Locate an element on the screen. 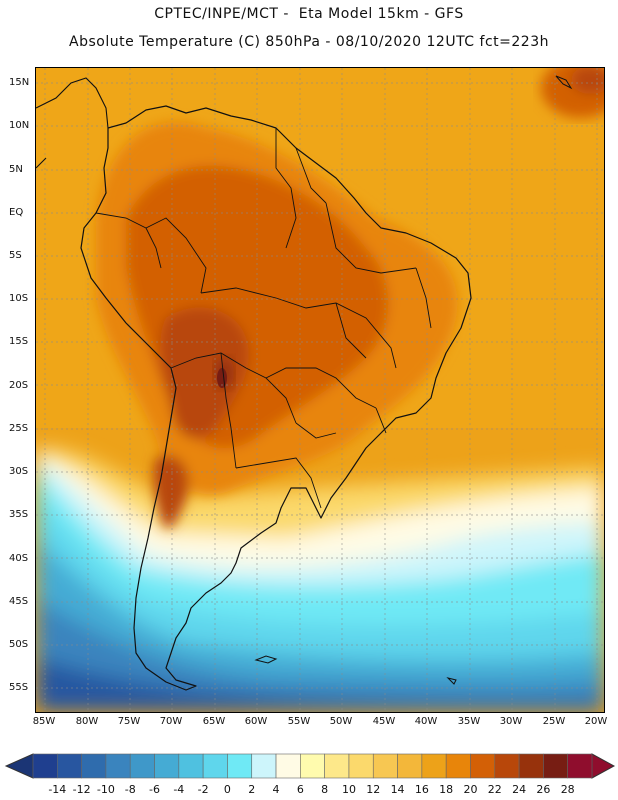 The width and height of the screenshot is (618, 800). lat-label: EQ is located at coordinates (16, 212).